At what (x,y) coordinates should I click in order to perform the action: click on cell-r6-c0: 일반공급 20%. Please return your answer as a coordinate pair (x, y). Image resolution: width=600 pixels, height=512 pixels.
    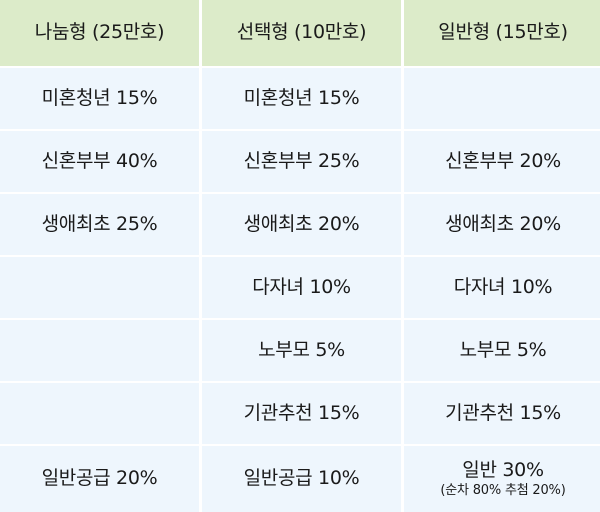
    Looking at the image, I should click on (99, 479).